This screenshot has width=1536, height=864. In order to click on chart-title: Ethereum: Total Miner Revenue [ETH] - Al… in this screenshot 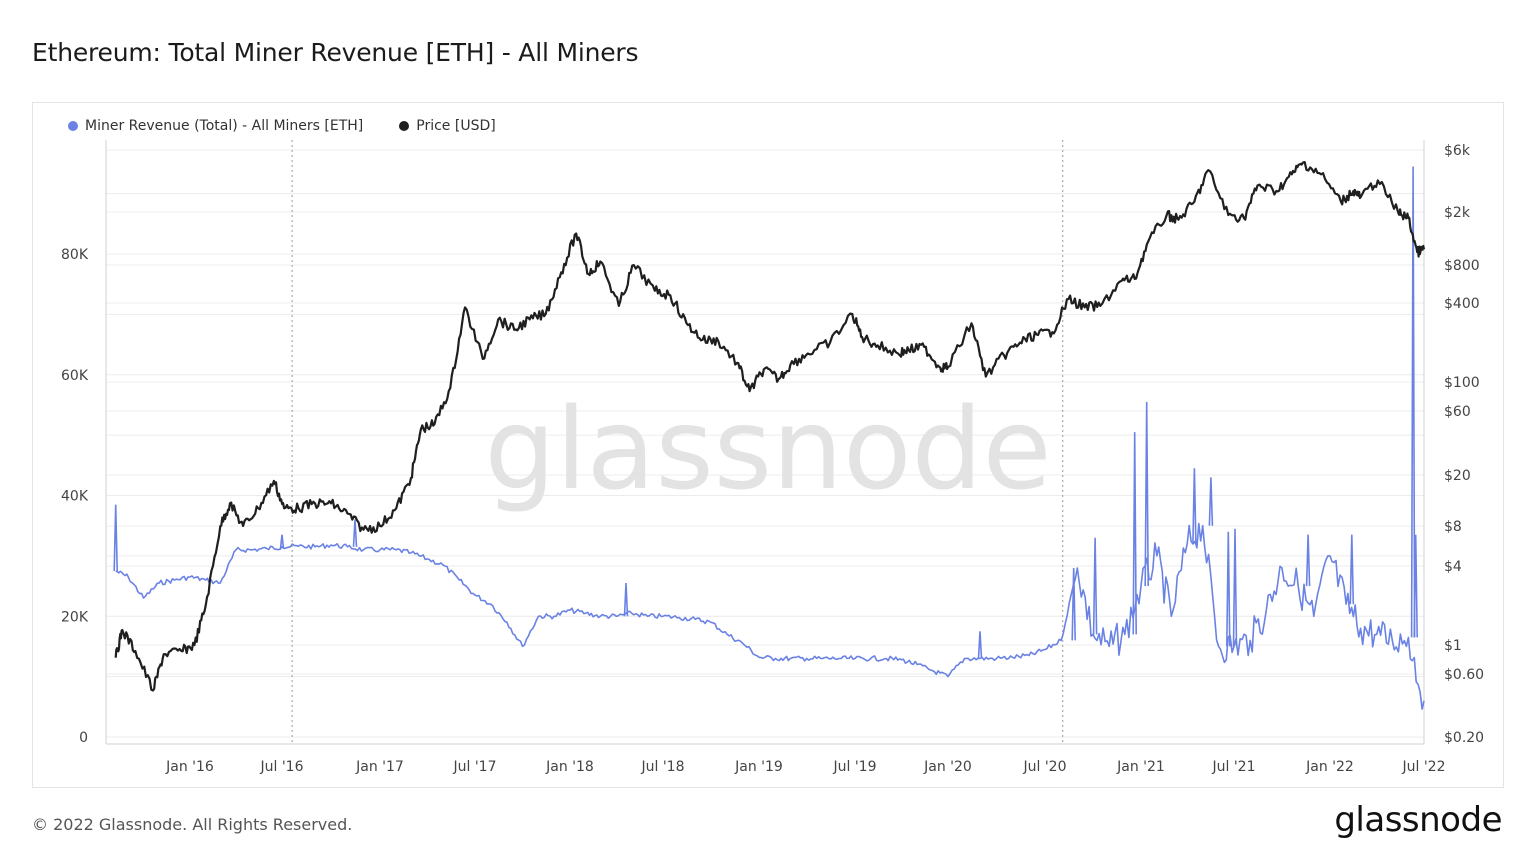, I will do `click(335, 52)`.